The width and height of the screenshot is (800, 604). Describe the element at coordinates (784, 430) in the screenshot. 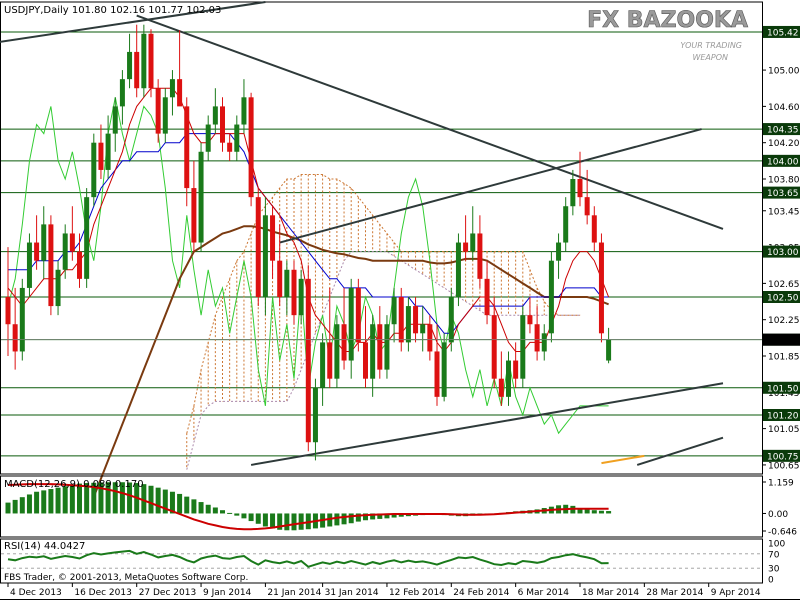

I see `price-tick-label: 101.05` at that location.